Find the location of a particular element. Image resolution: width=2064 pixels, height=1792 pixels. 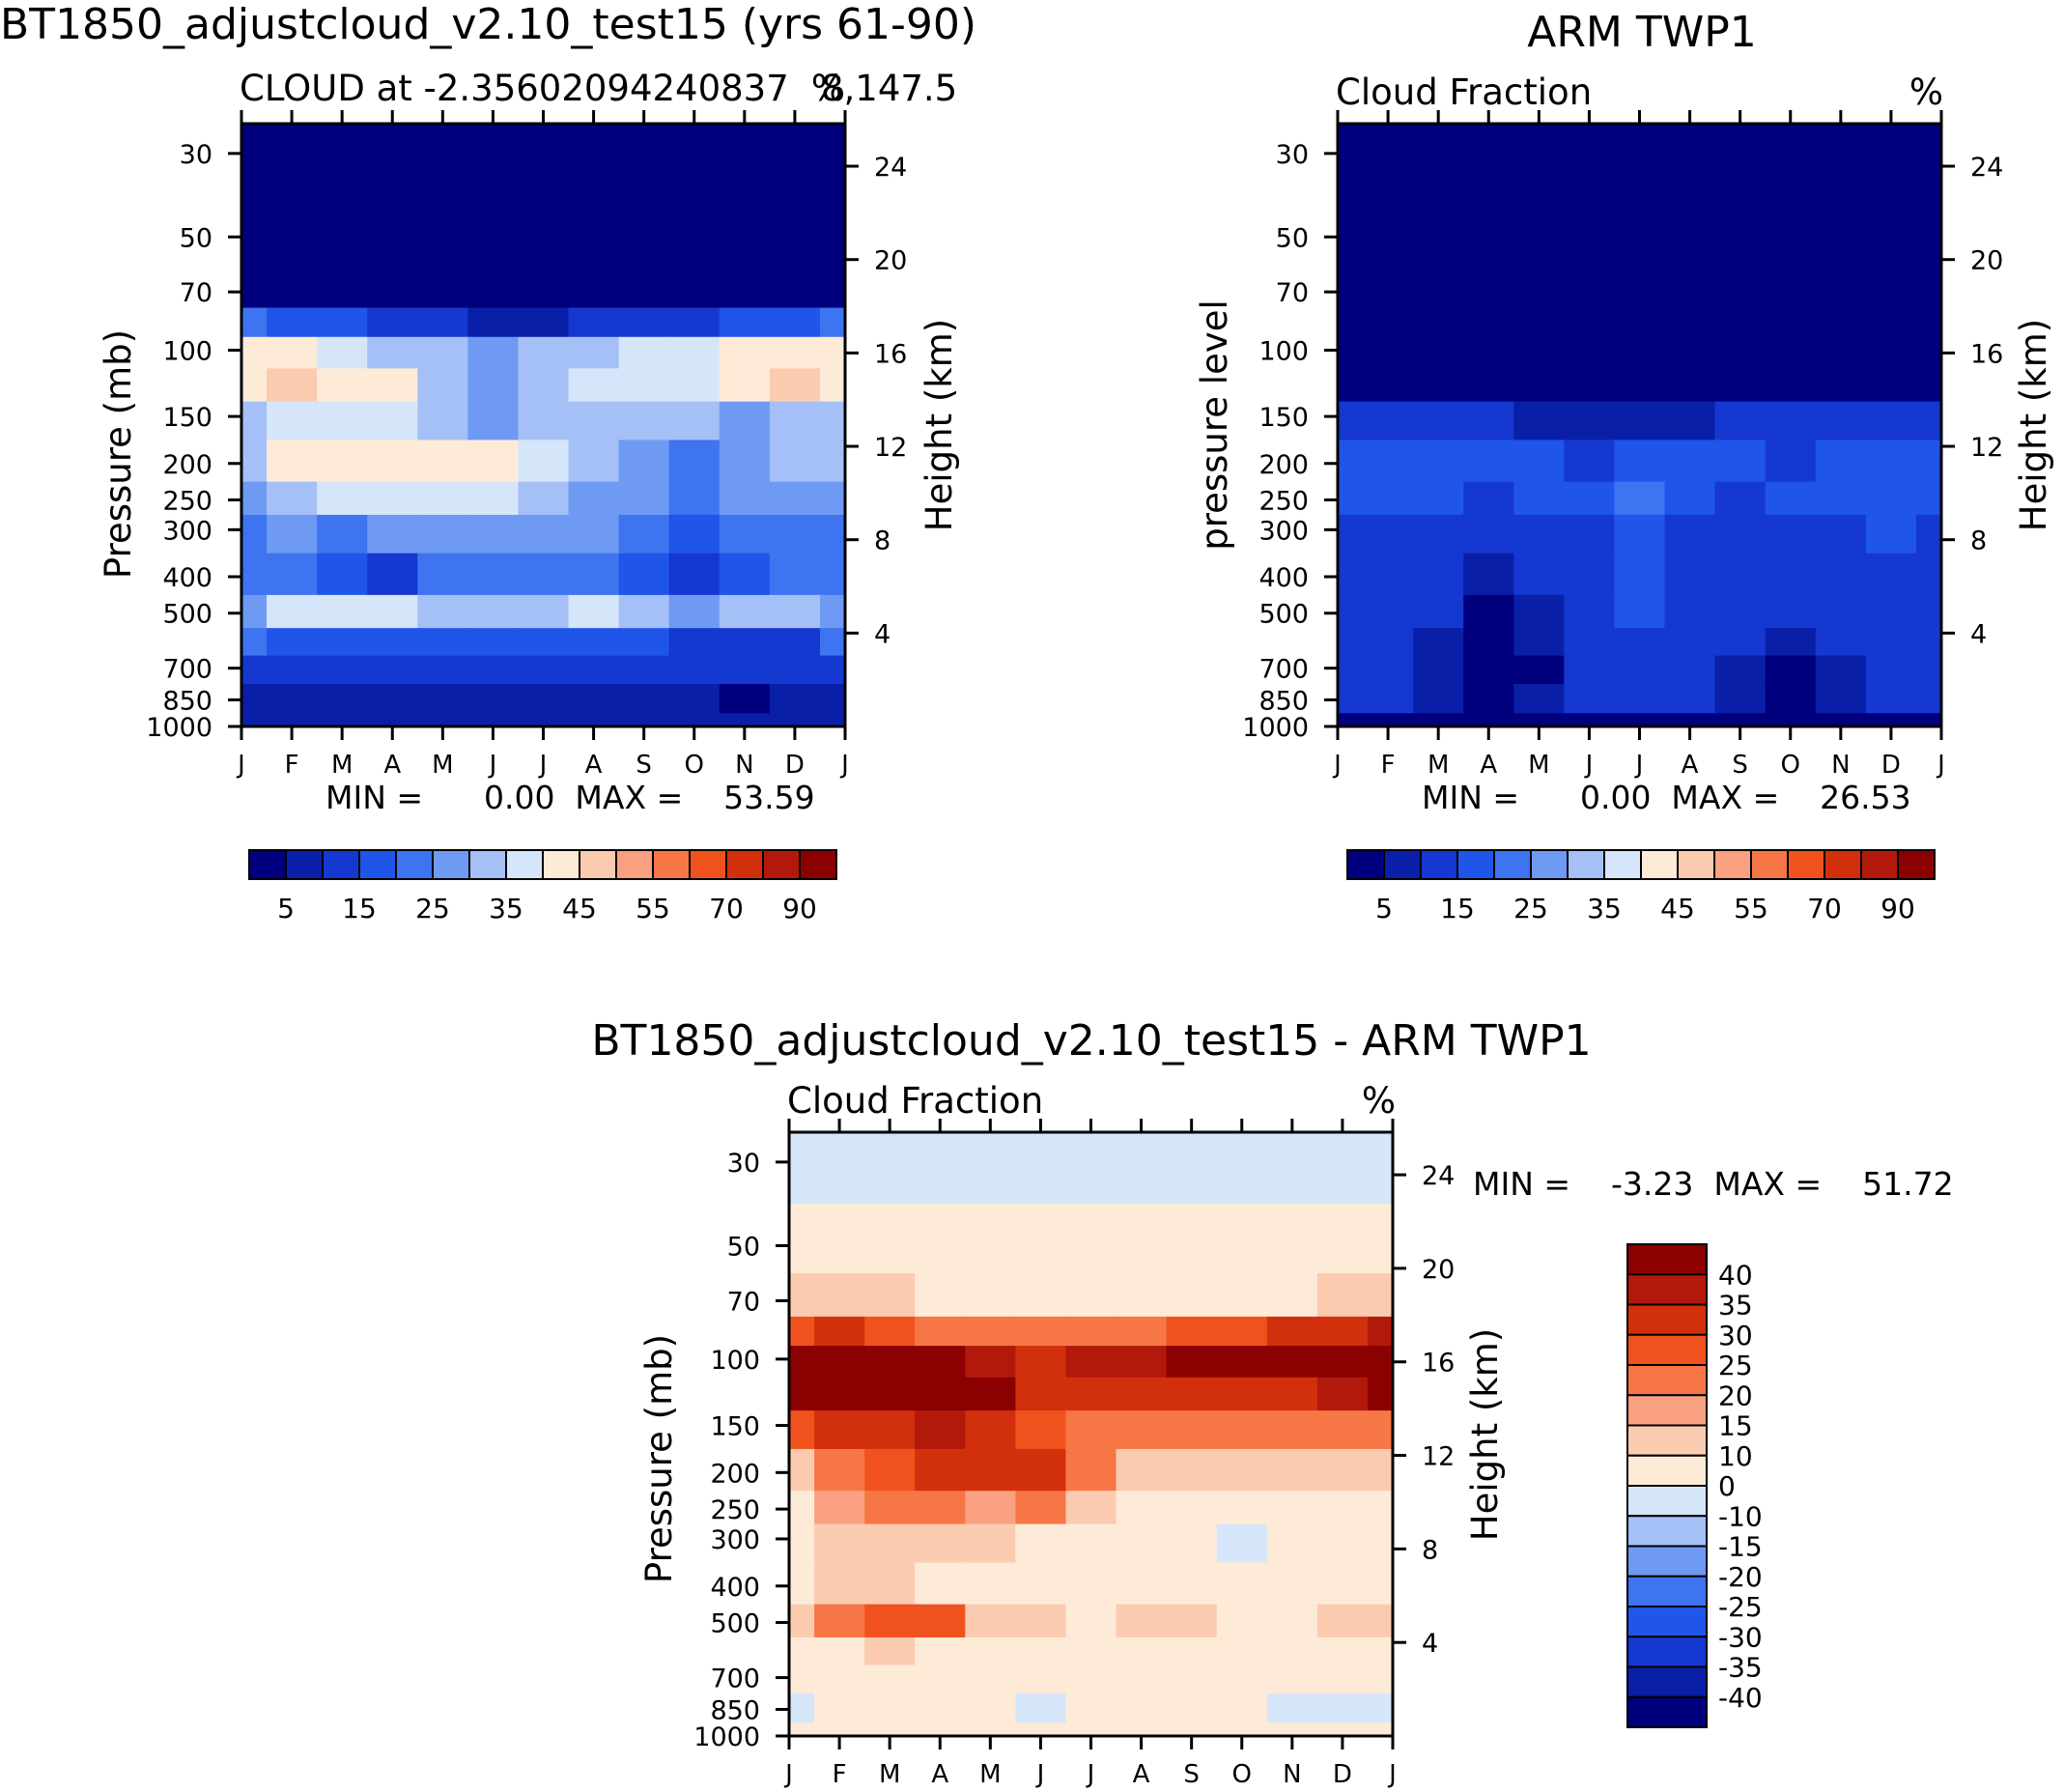

model-ylabel: Pressure (mb) is located at coordinates (118, 454).